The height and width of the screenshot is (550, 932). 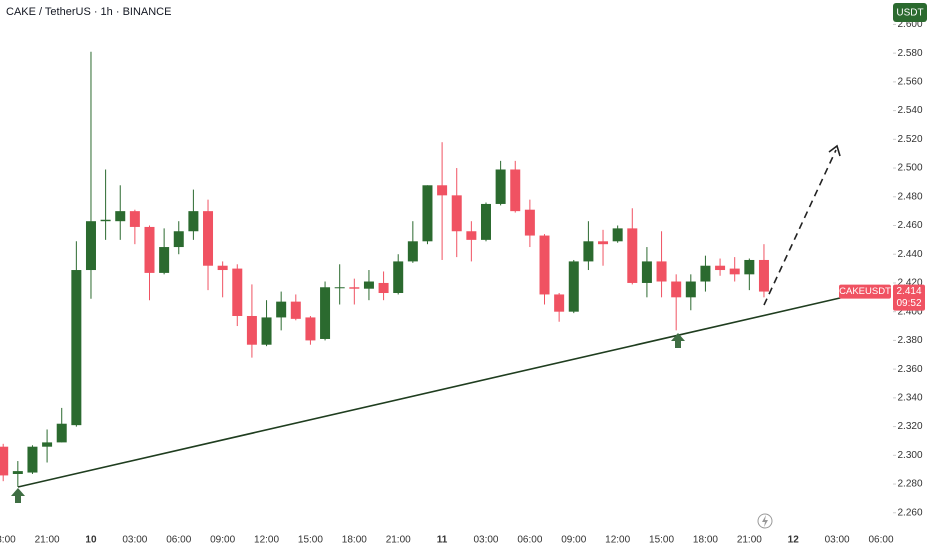 What do you see at coordinates (909, 82) in the screenshot?
I see `y-tick-label: 2.560` at bounding box center [909, 82].